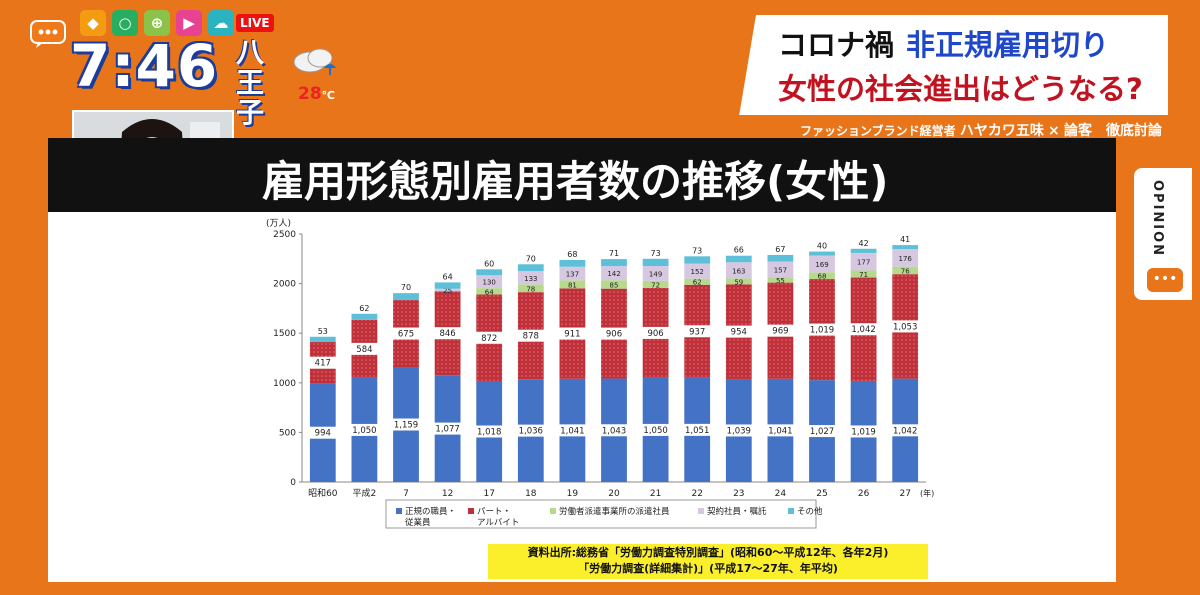  Describe the element at coordinates (328, 95) in the screenshot. I see `temperature-unit: ℃` at that location.